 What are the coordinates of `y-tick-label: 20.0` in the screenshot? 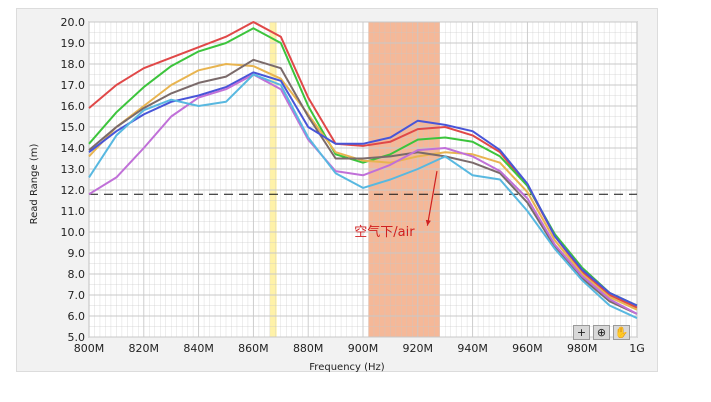 It's located at (73, 22).